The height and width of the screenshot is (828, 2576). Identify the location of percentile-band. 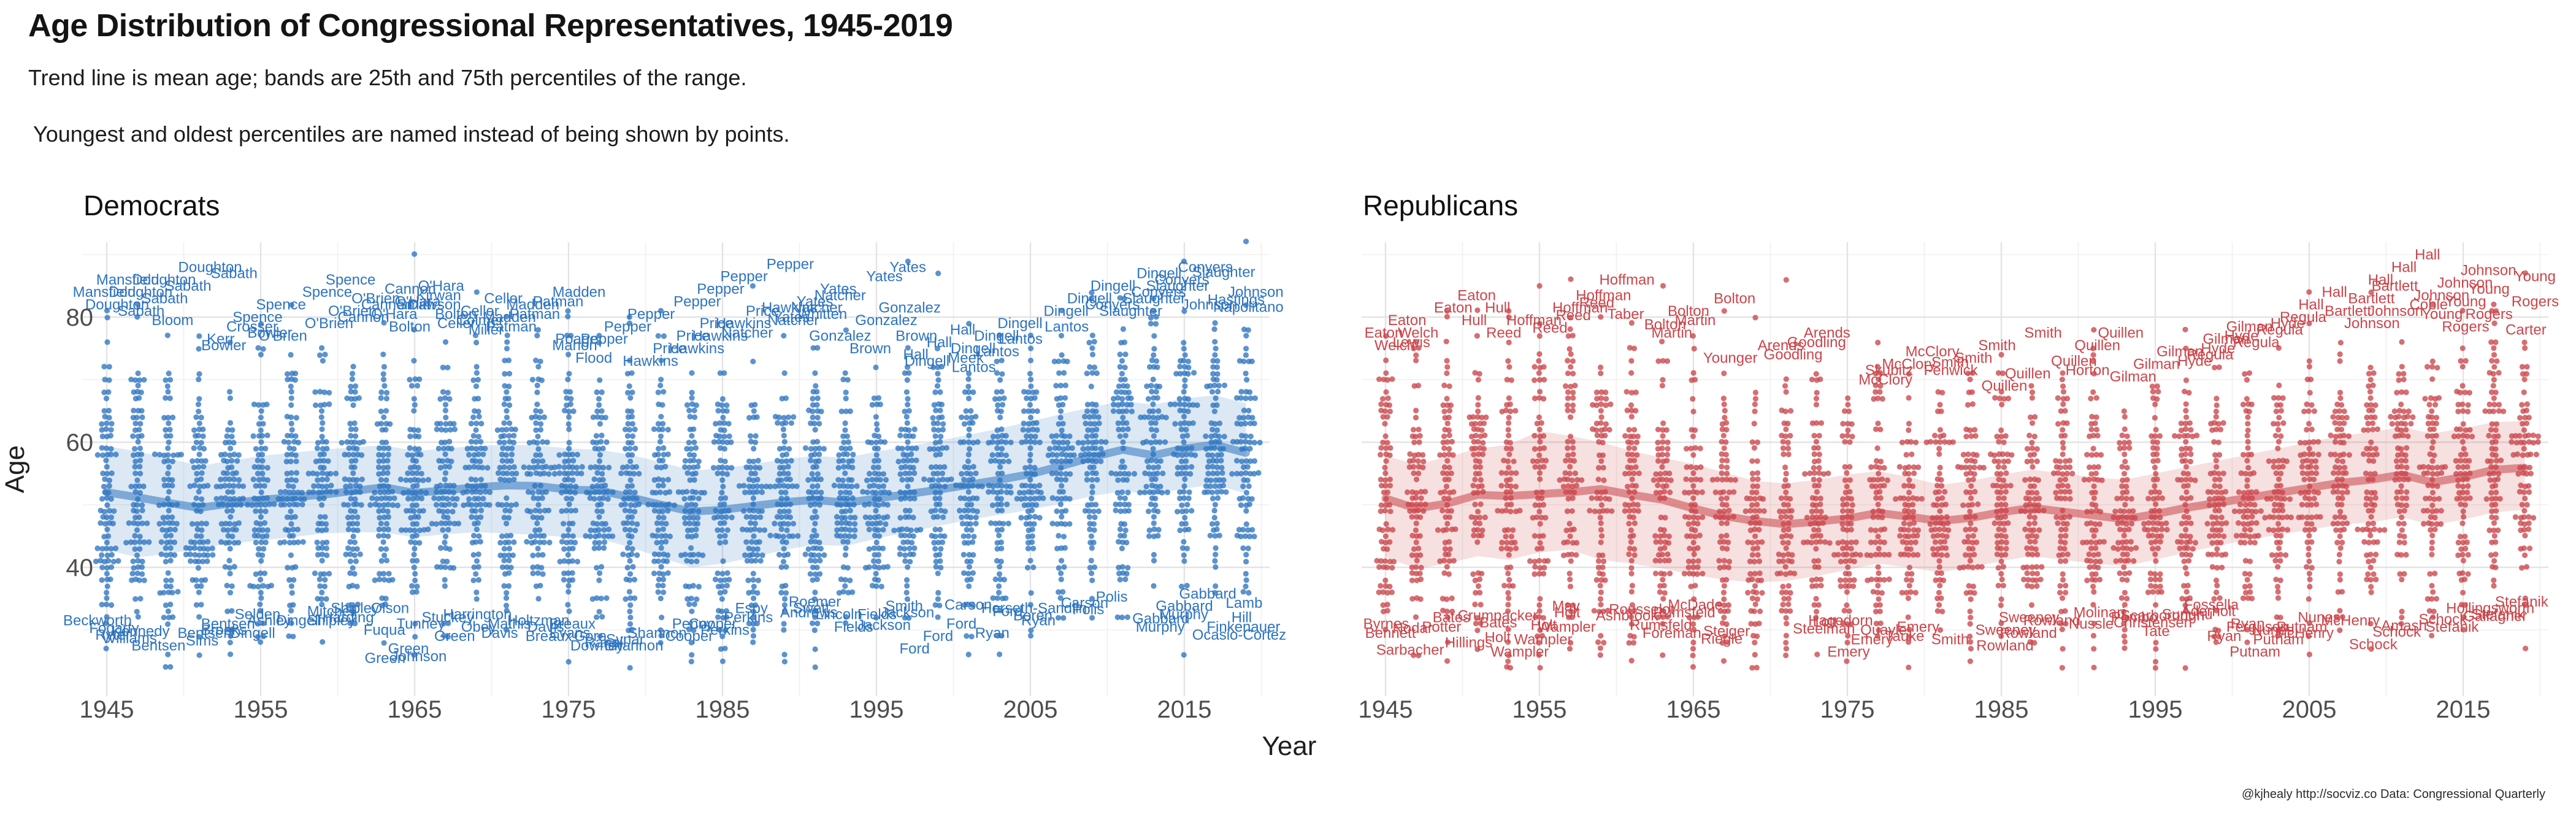
(676, 481).